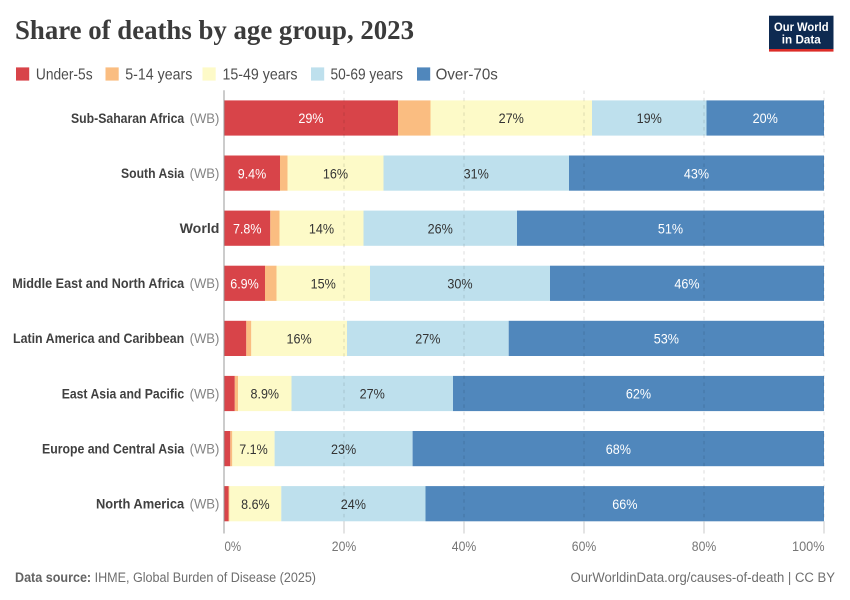 This screenshot has height=600, width=850. What do you see at coordinates (260, 75) in the screenshot?
I see `svg-text: 15-49 years` at bounding box center [260, 75].